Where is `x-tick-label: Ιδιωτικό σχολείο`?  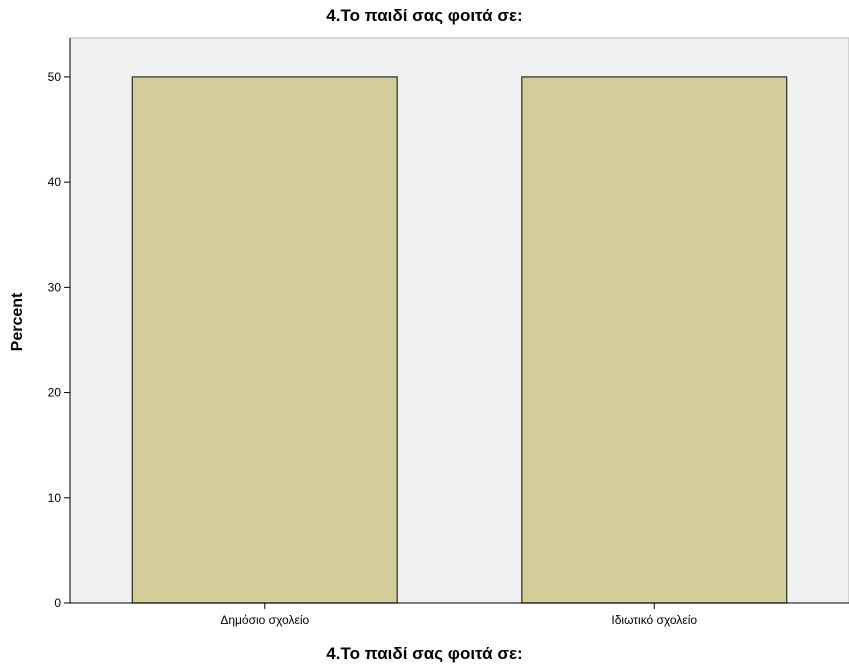
x-tick-label: Ιδιωτικό σχολείο is located at coordinates (654, 620).